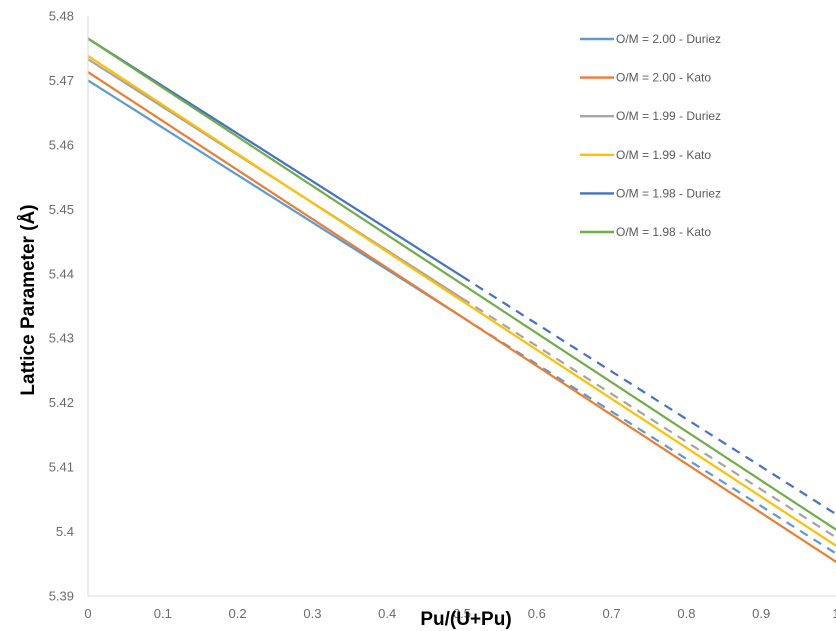 The width and height of the screenshot is (836, 631). What do you see at coordinates (686, 613) in the screenshot?
I see `x-tick-label: 0.8` at bounding box center [686, 613].